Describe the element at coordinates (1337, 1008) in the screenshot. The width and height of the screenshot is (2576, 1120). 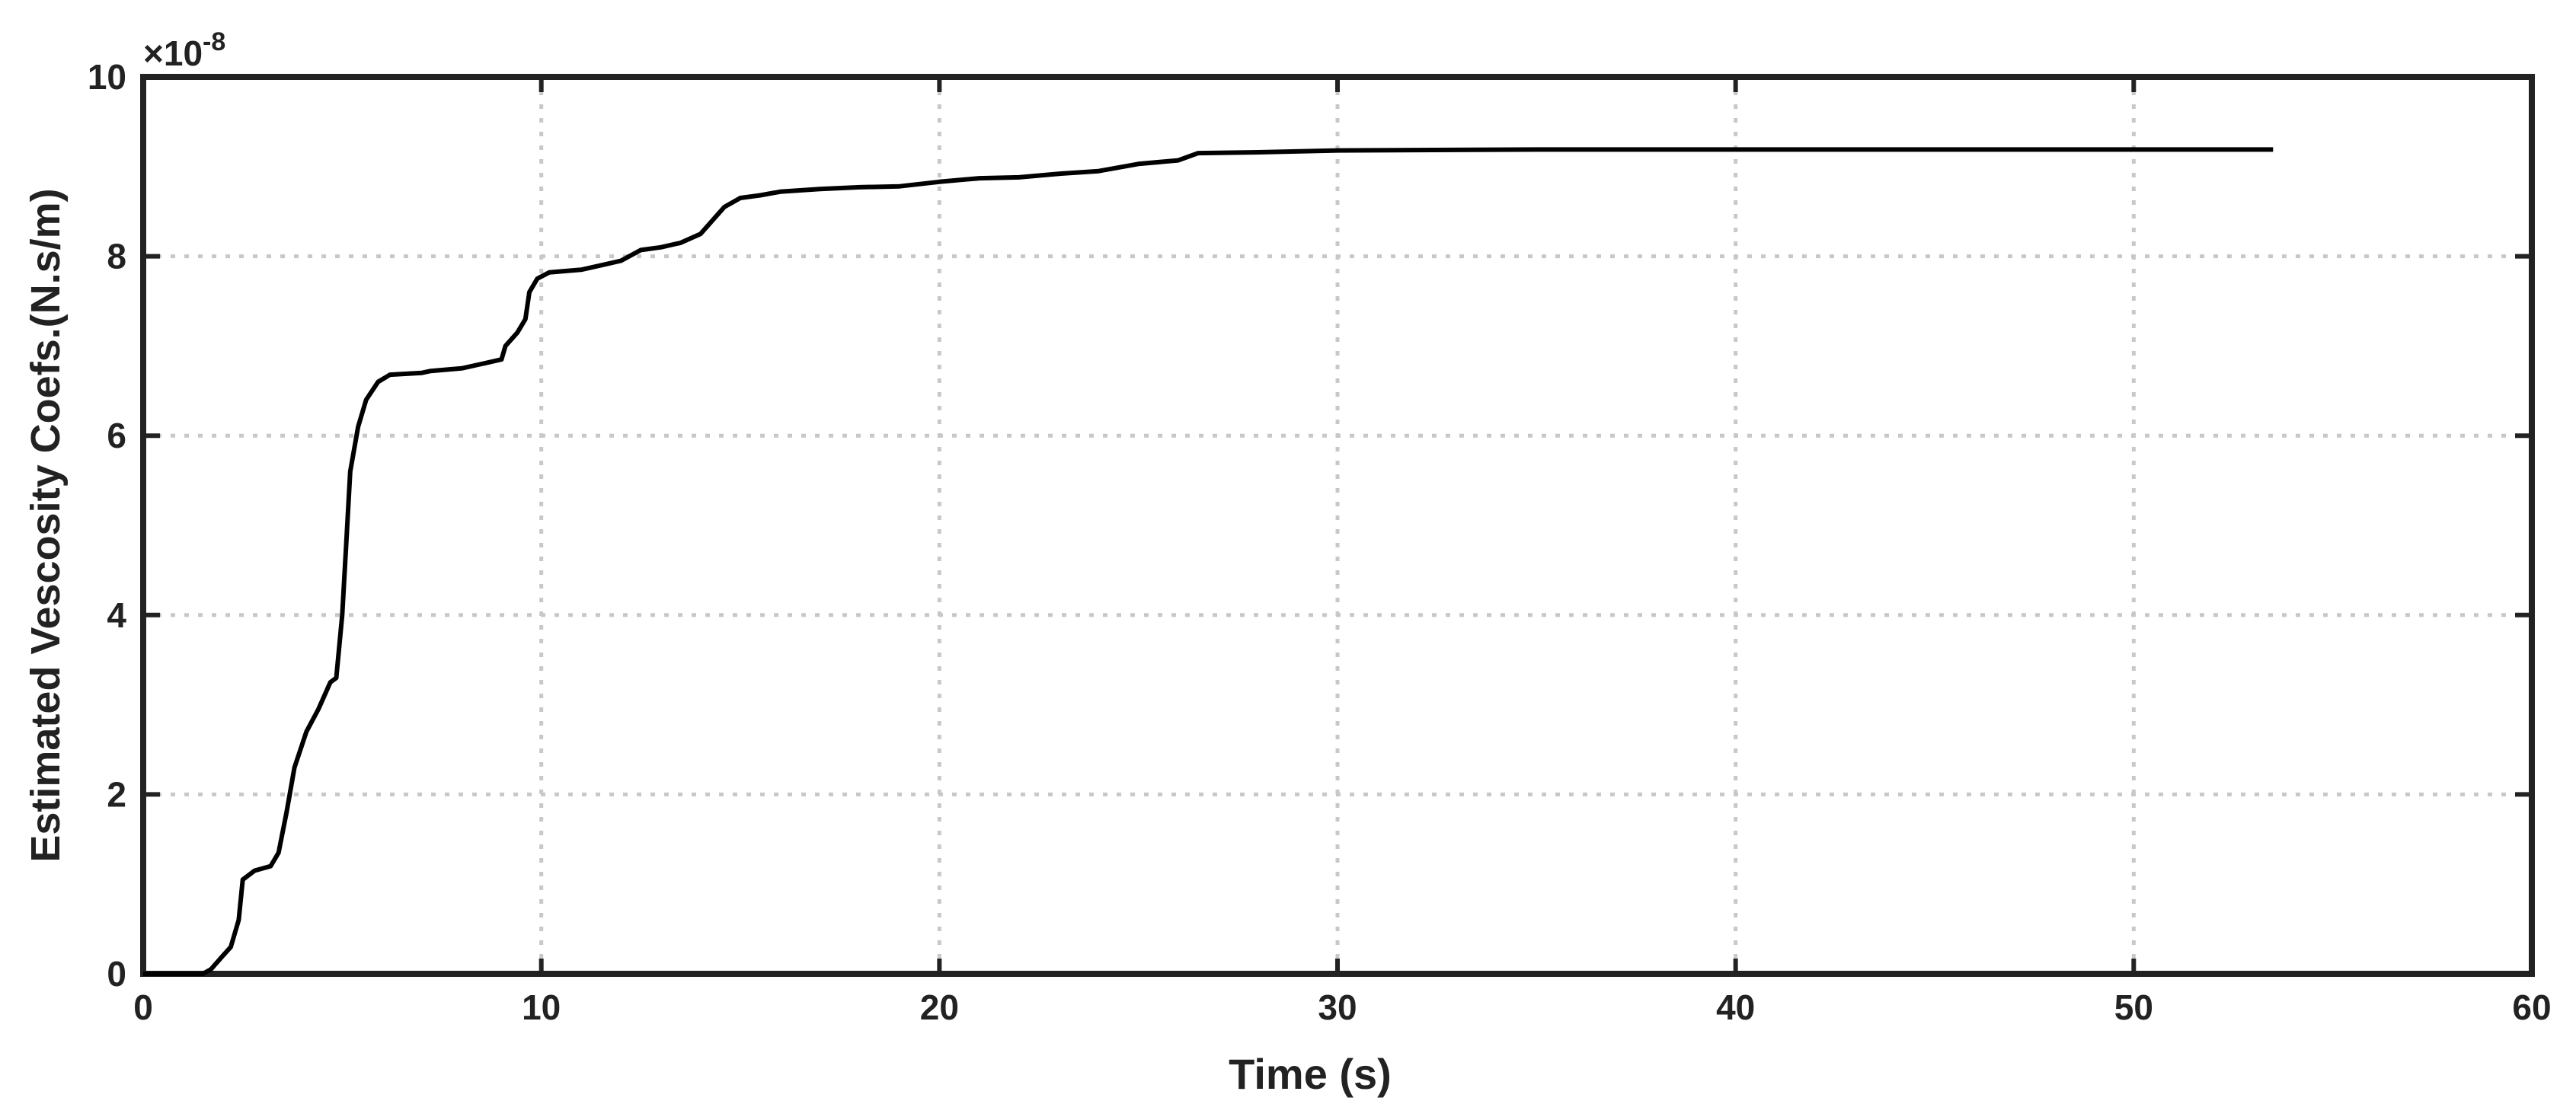
I see `x-tick-label: 30` at that location.